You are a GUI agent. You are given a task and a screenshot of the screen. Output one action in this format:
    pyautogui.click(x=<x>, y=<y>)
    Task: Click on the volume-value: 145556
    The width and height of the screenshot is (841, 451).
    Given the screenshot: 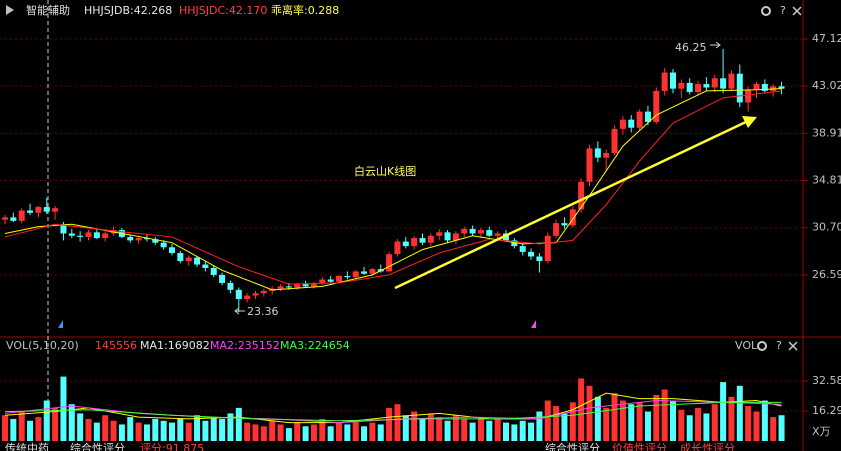 What is the action you would take?
    pyautogui.click(x=116, y=345)
    